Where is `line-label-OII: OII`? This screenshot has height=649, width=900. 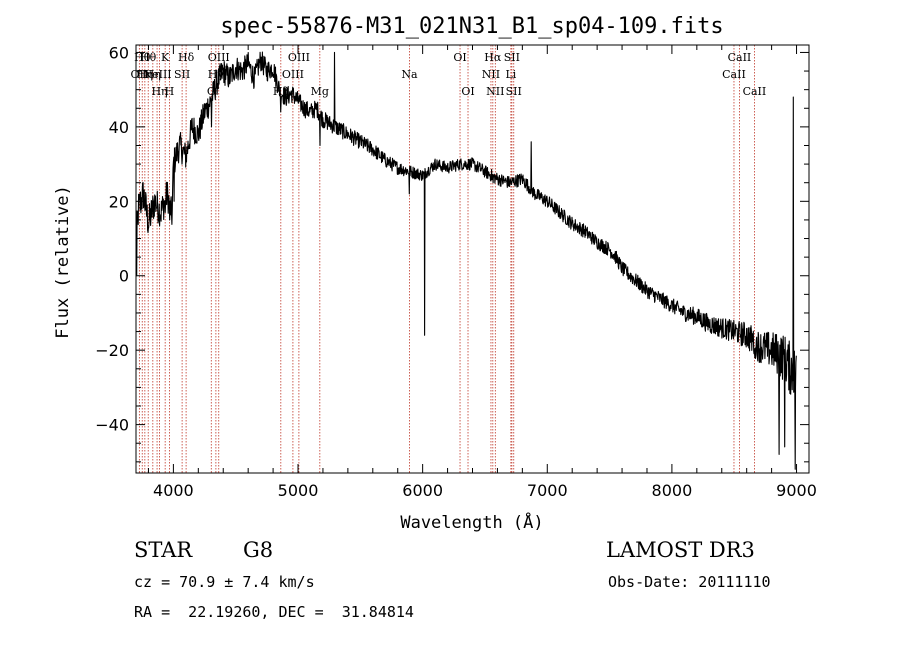
line-label-OII: OII is located at coordinates (140, 74).